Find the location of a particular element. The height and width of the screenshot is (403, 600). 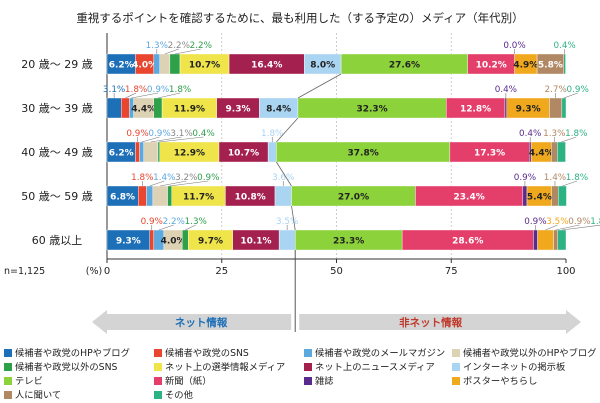

data-label: 5.4% is located at coordinates (539, 198).